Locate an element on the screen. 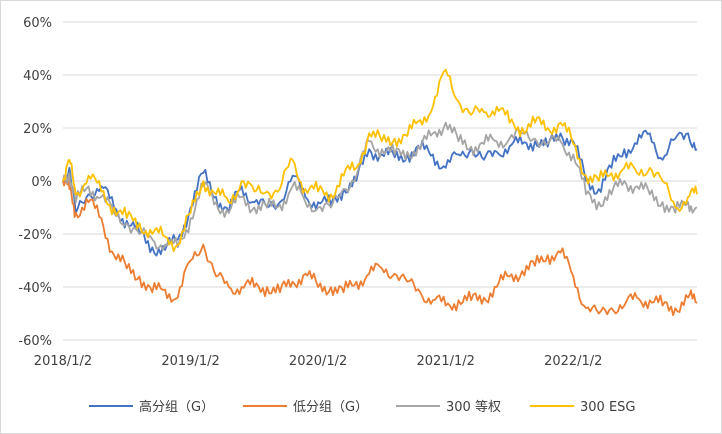  y-tick-label: 60% is located at coordinates (37, 23).